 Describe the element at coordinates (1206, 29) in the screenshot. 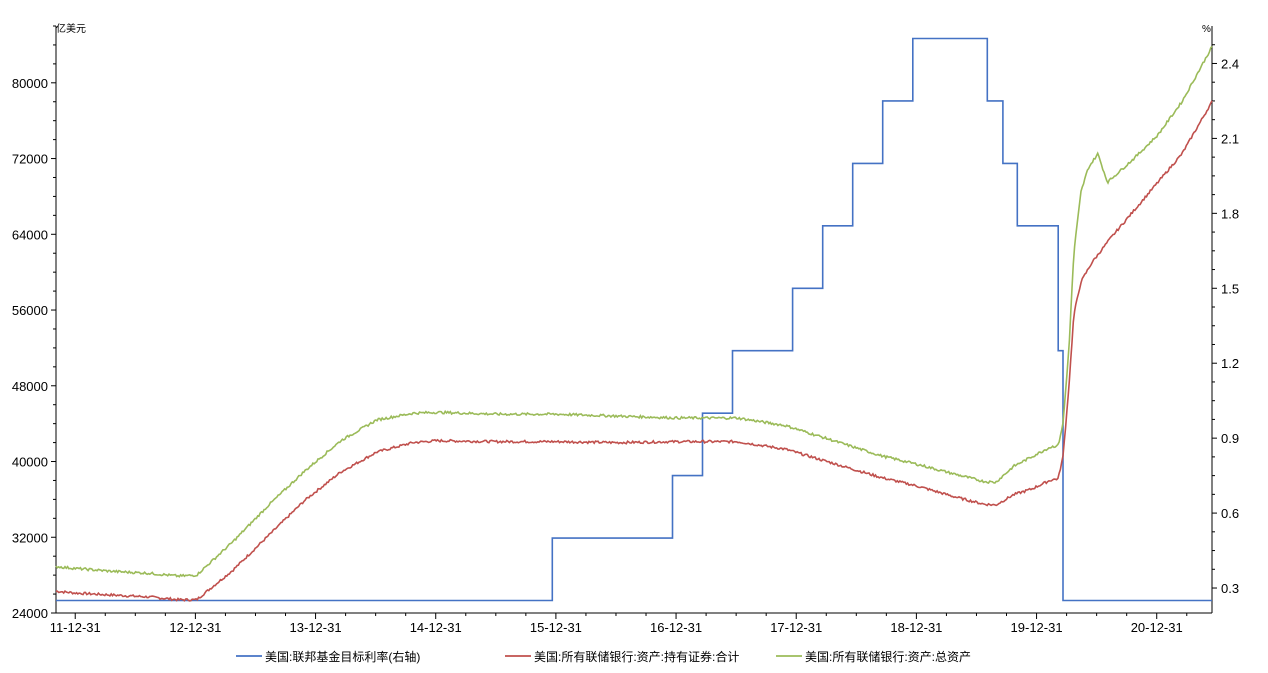

I see `right-axis-unit: %` at that location.